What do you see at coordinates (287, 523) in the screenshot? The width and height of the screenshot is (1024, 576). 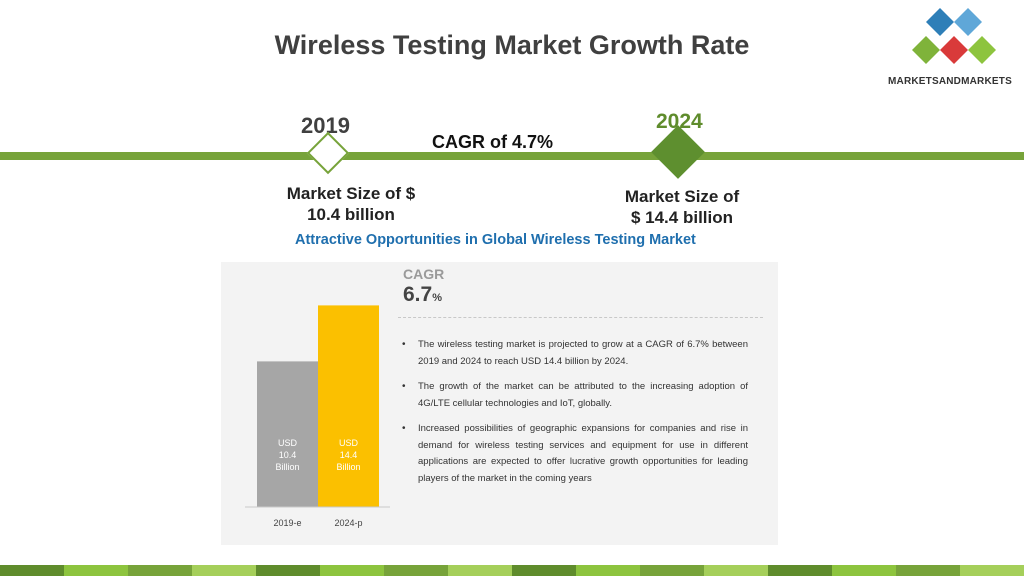 I see `x-tick-label: 2019-e` at bounding box center [287, 523].